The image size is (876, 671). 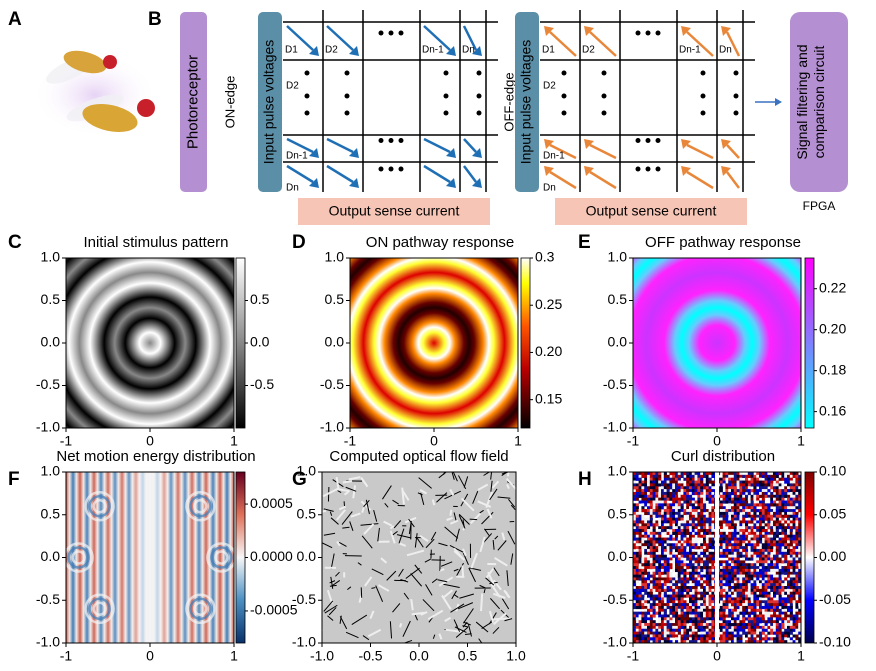 I want to click on colorbar-tick-label: 0.25, so click(x=548, y=304).